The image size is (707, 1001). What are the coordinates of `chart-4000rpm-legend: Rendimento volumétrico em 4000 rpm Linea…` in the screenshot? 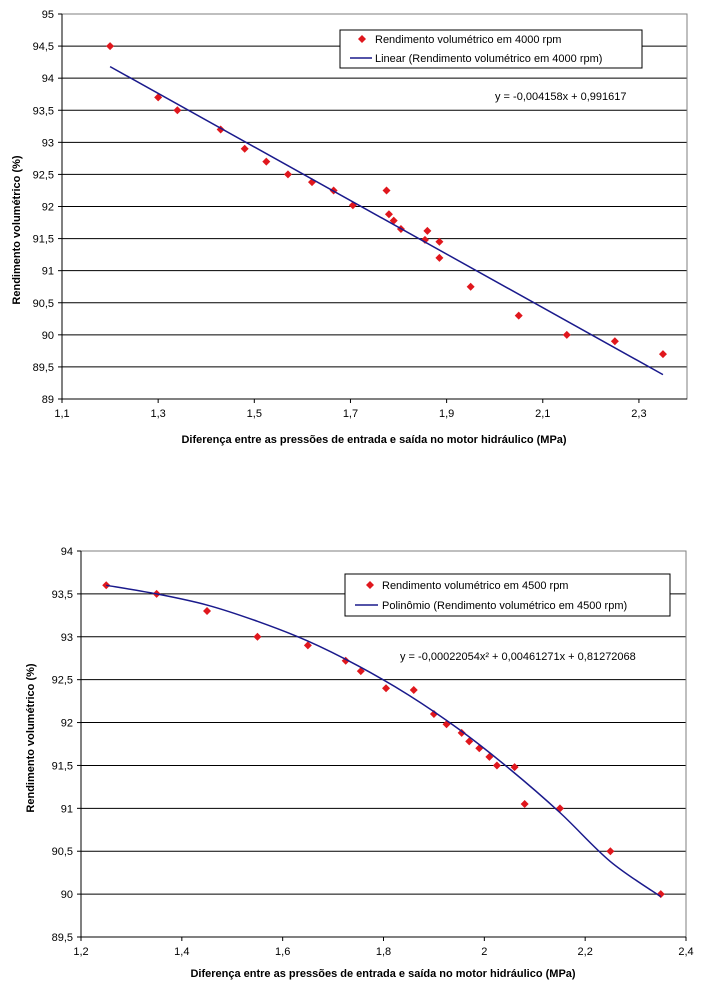 It's located at (491, 49).